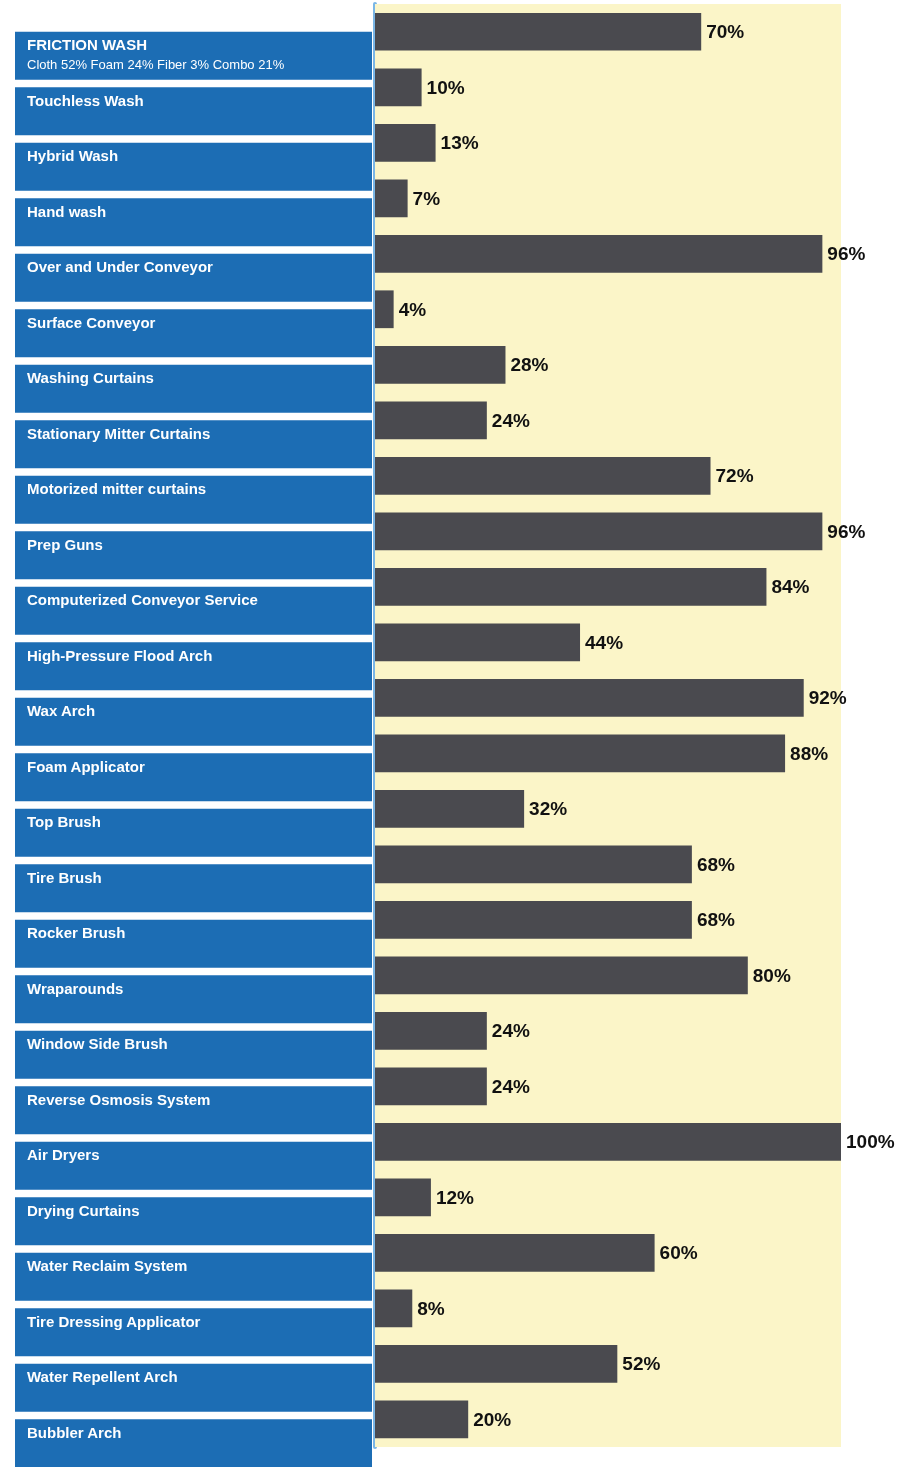  What do you see at coordinates (431, 1308) in the screenshot?
I see `data-label: 8%` at bounding box center [431, 1308].